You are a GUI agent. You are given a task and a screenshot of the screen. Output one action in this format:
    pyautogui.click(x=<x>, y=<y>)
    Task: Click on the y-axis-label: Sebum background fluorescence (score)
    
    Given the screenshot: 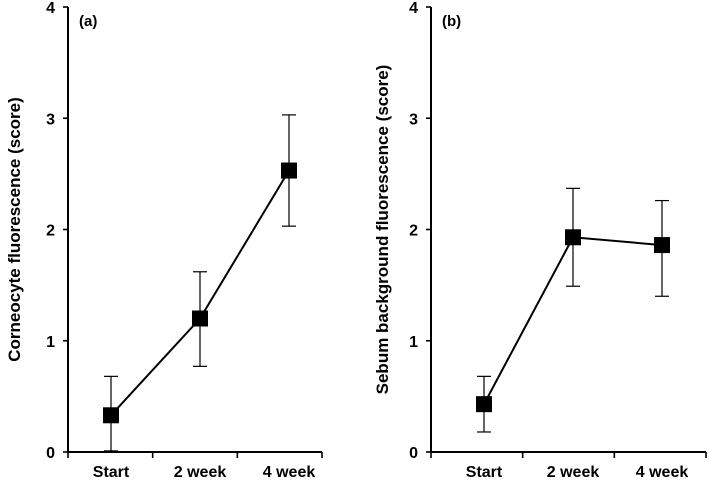 What is the action you would take?
    pyautogui.click(x=382, y=230)
    